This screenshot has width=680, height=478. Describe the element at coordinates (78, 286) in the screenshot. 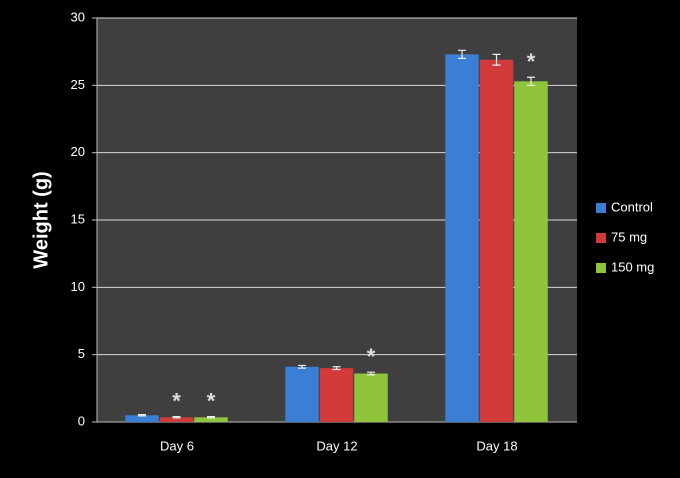

I see `y-tick-label: 10` at that location.